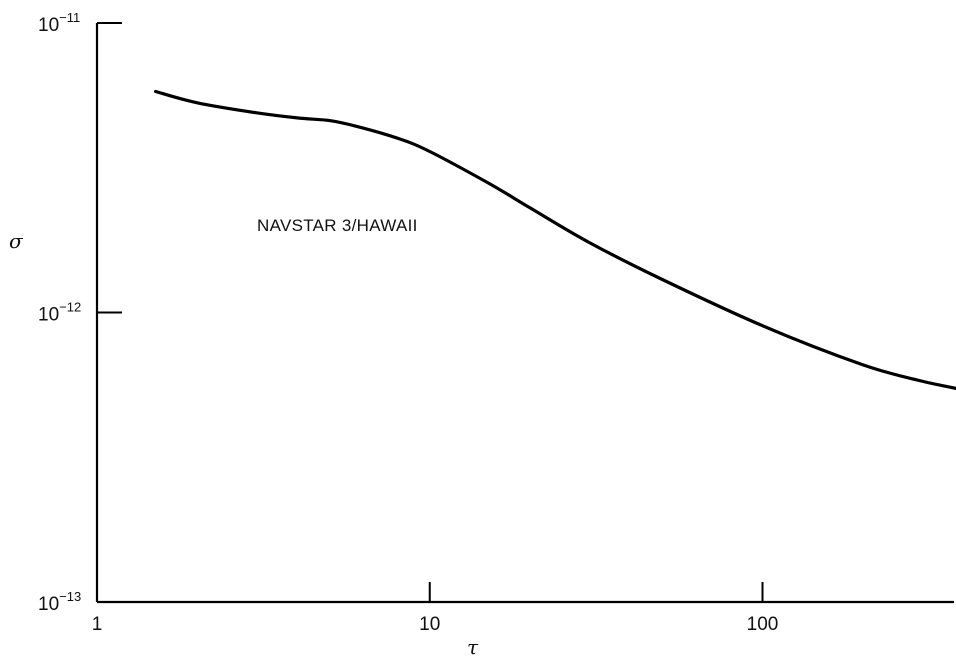  Describe the element at coordinates (97, 624) in the screenshot. I see `x-tick-label: 1` at that location.